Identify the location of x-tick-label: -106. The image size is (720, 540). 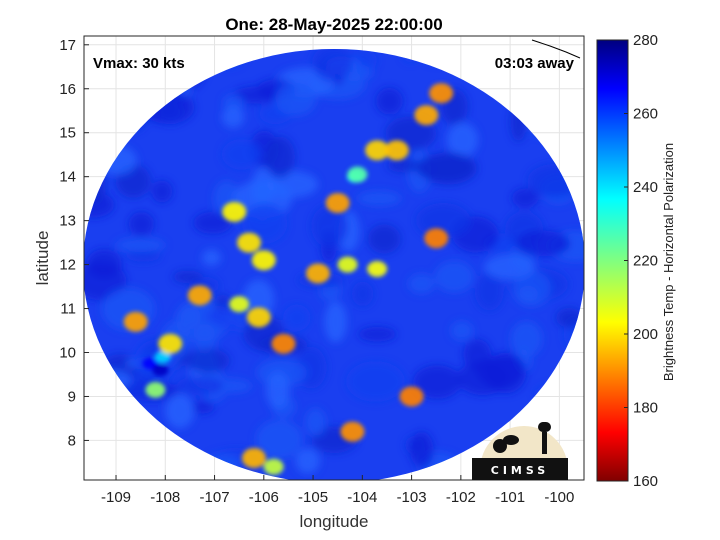
(264, 497).